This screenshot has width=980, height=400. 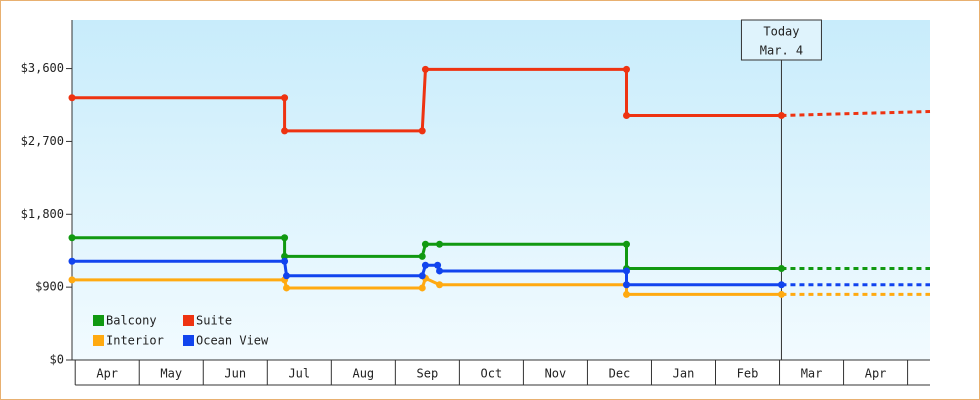 What do you see at coordinates (812, 374) in the screenshot?
I see `x-tick-label: Mar` at bounding box center [812, 374].